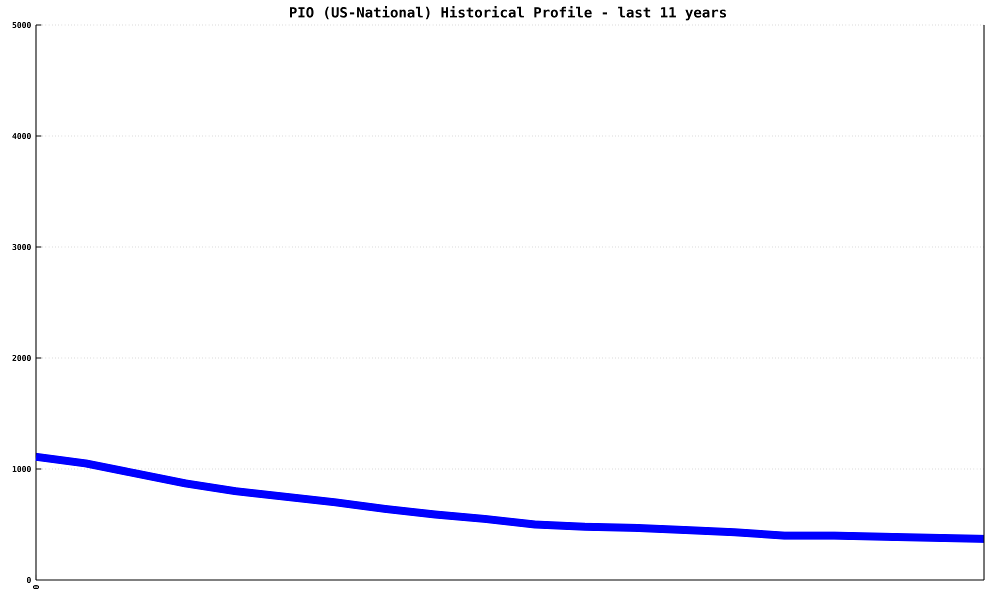  I want to click on y-tick-label: 4000, so click(21, 136).